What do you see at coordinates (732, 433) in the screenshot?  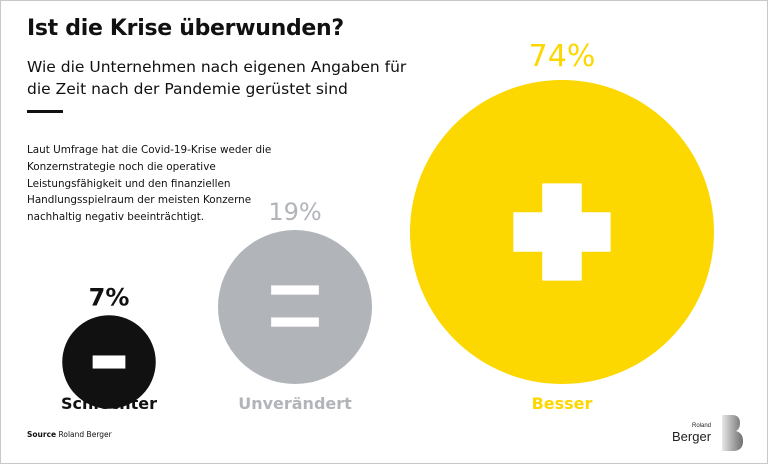 I see `logo-b-mark-icon` at bounding box center [732, 433].